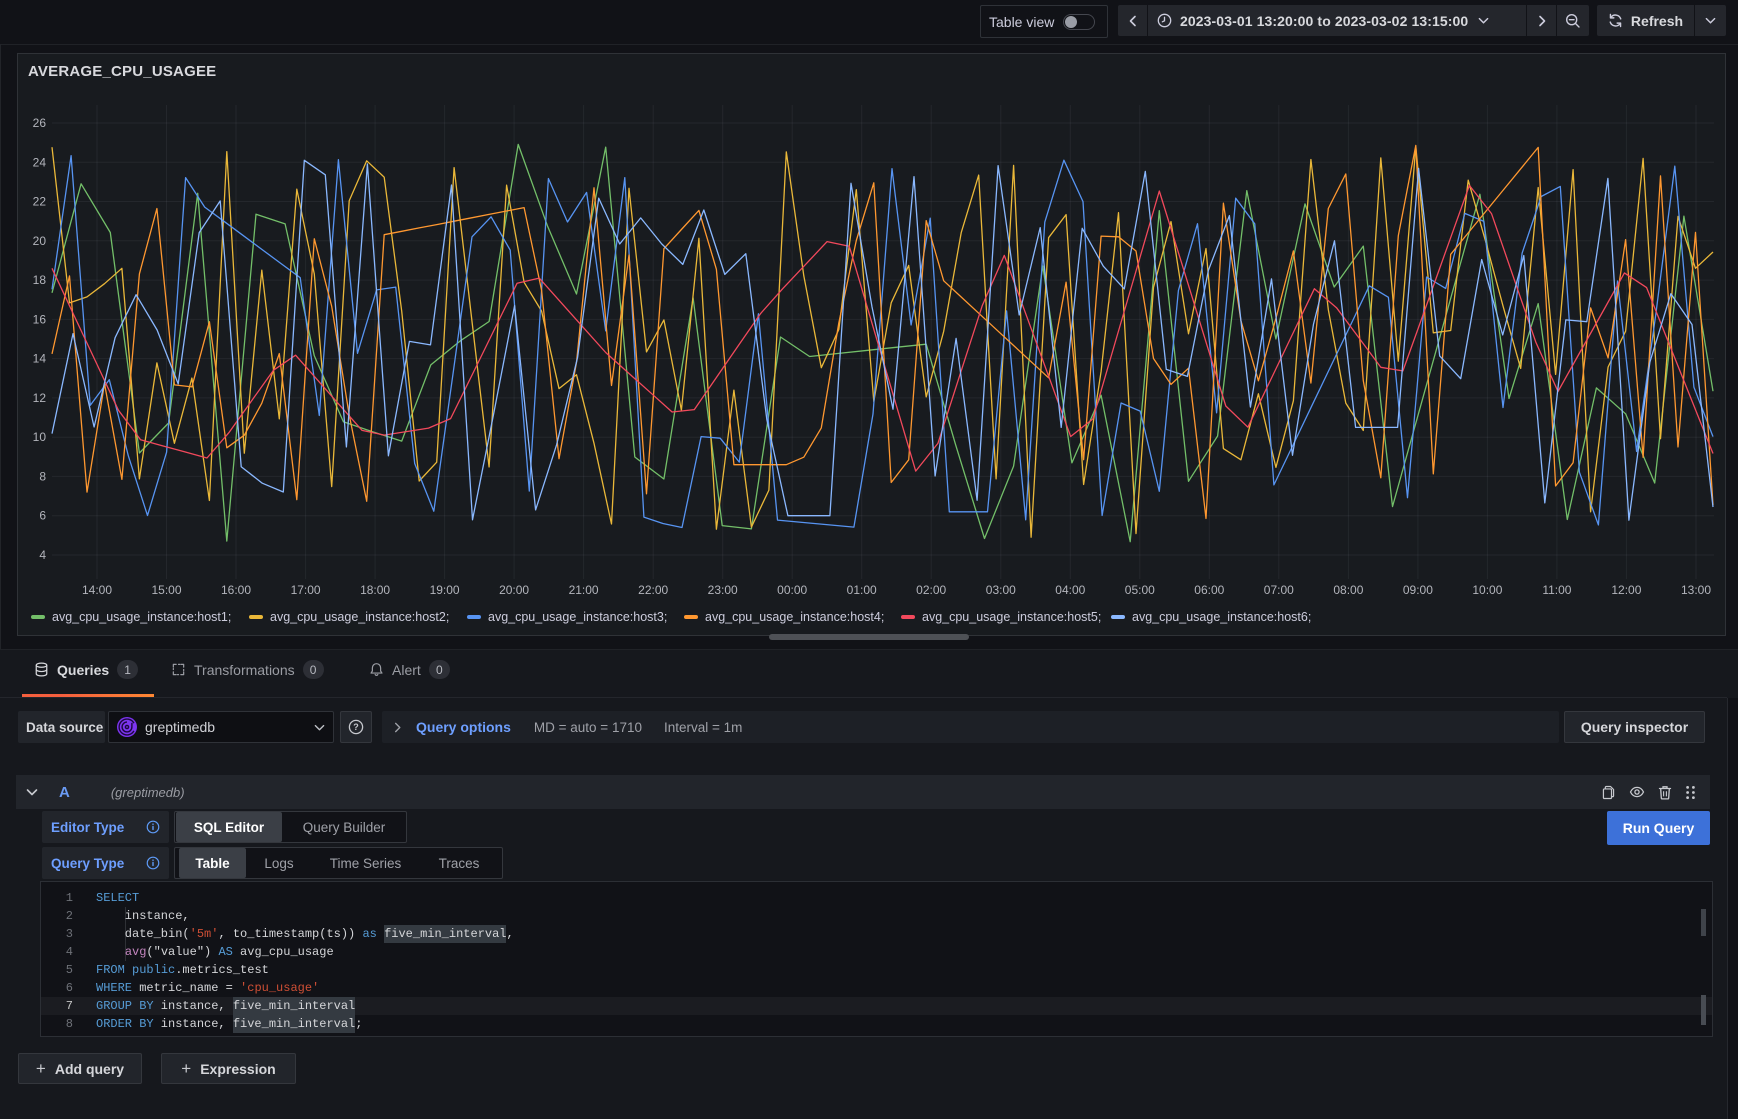 This screenshot has width=1738, height=1119. What do you see at coordinates (514, 590) in the screenshot?
I see `svg-text: 20:00` at bounding box center [514, 590].